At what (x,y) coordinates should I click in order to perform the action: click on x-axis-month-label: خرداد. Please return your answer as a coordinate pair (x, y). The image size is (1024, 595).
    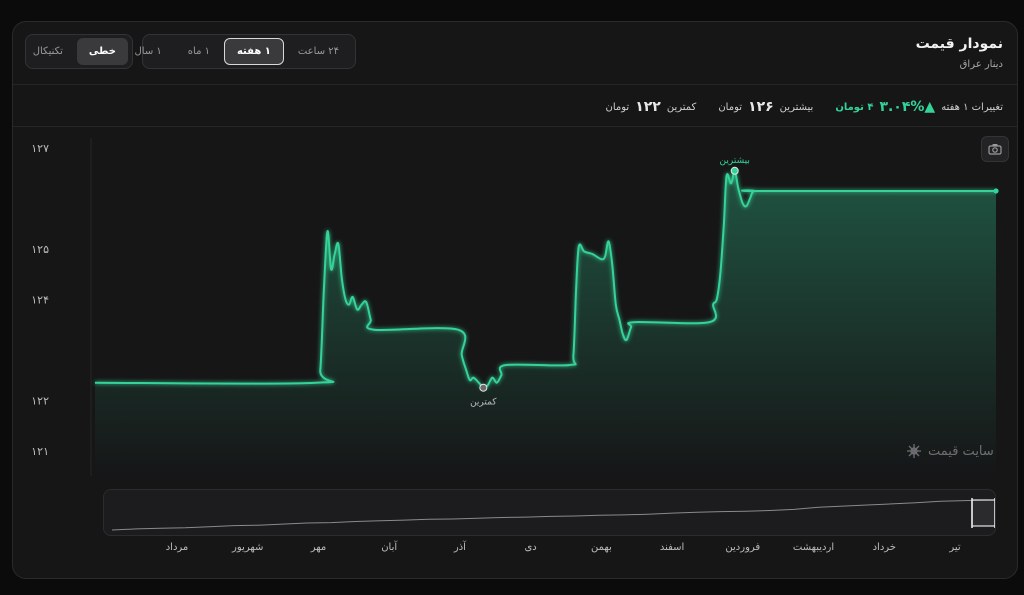
    Looking at the image, I should click on (884, 547).